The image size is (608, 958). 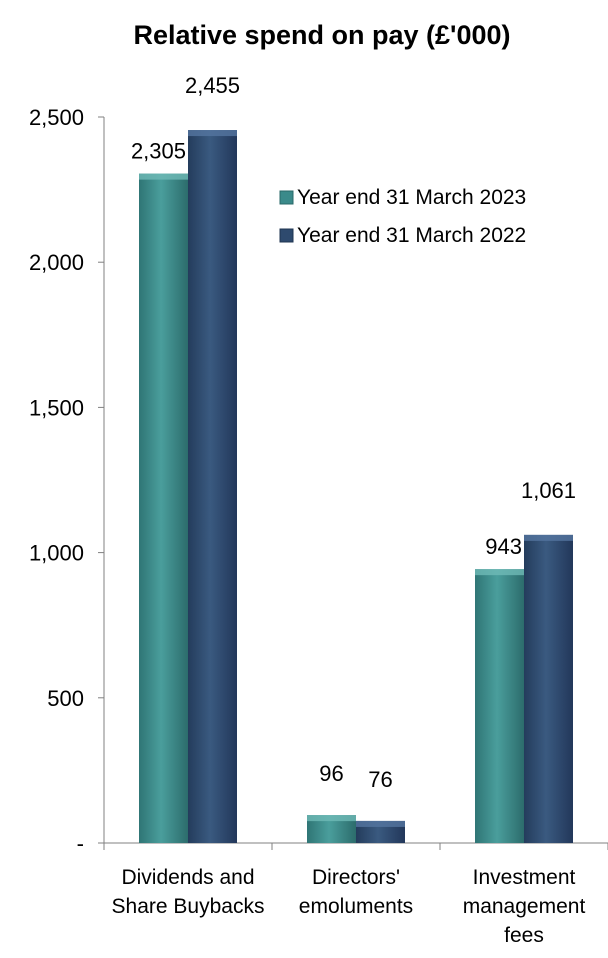 I want to click on legend-label: Year end 31 March 2022, so click(x=411, y=235).